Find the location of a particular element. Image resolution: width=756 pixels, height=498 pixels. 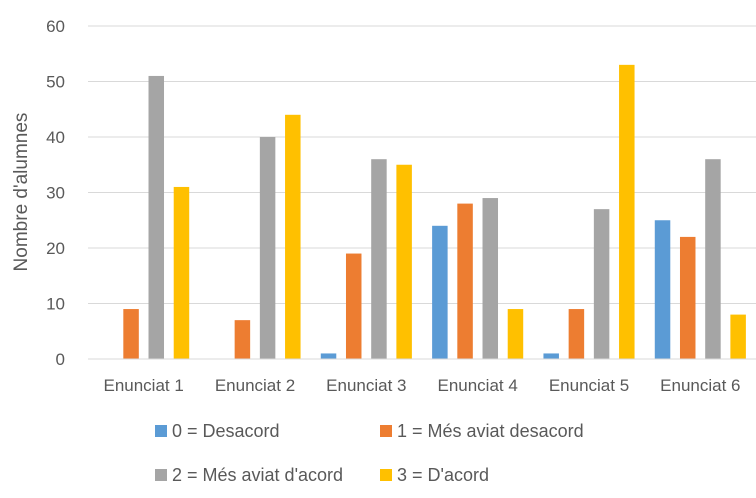

y-tick-label: 60 is located at coordinates (55, 26).